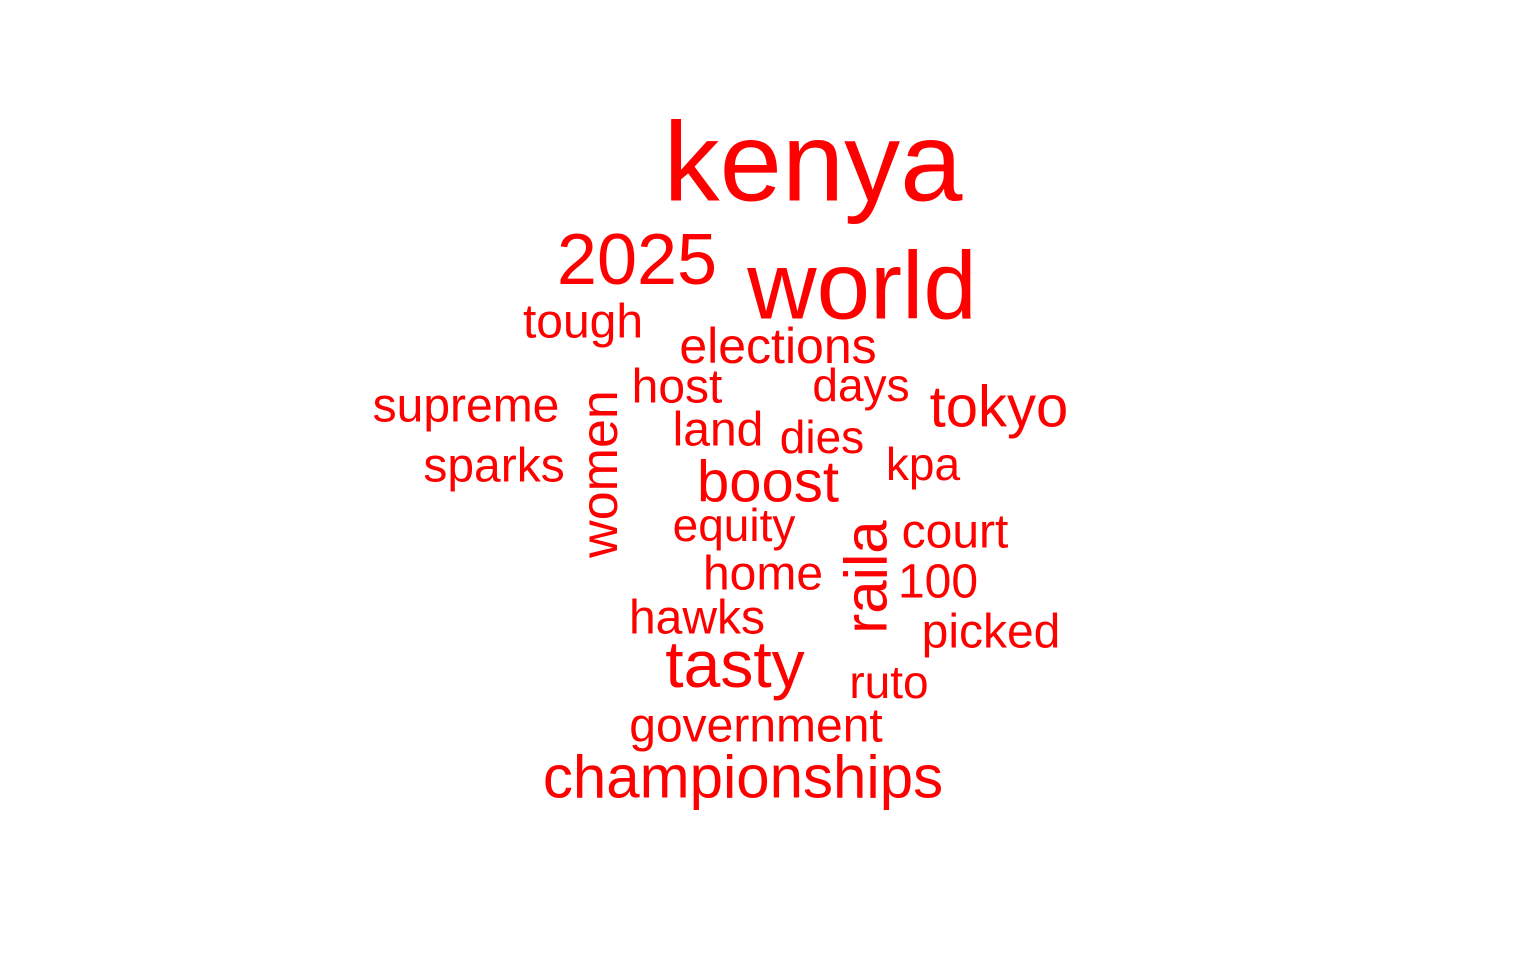 This screenshot has width=1536, height=960. Describe the element at coordinates (763, 574) in the screenshot. I see `word-home: home` at that location.